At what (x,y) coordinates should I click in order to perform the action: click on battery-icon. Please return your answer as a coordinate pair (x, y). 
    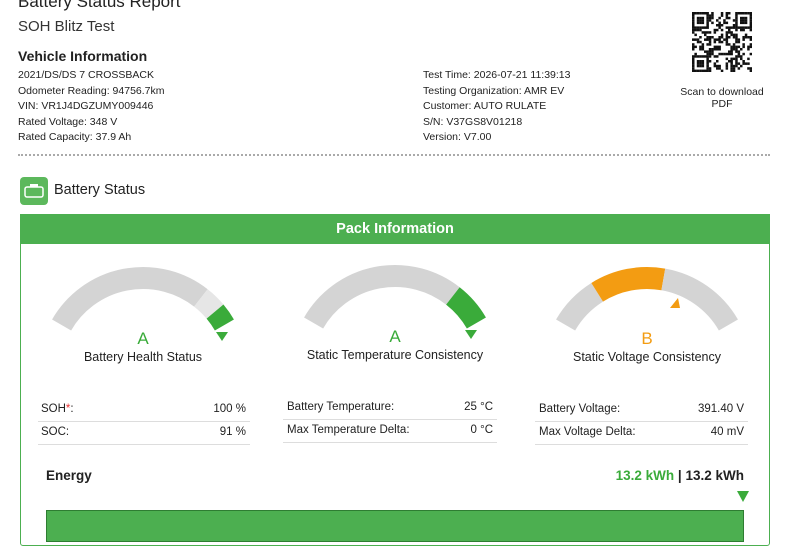
    Looking at the image, I should click on (34, 191).